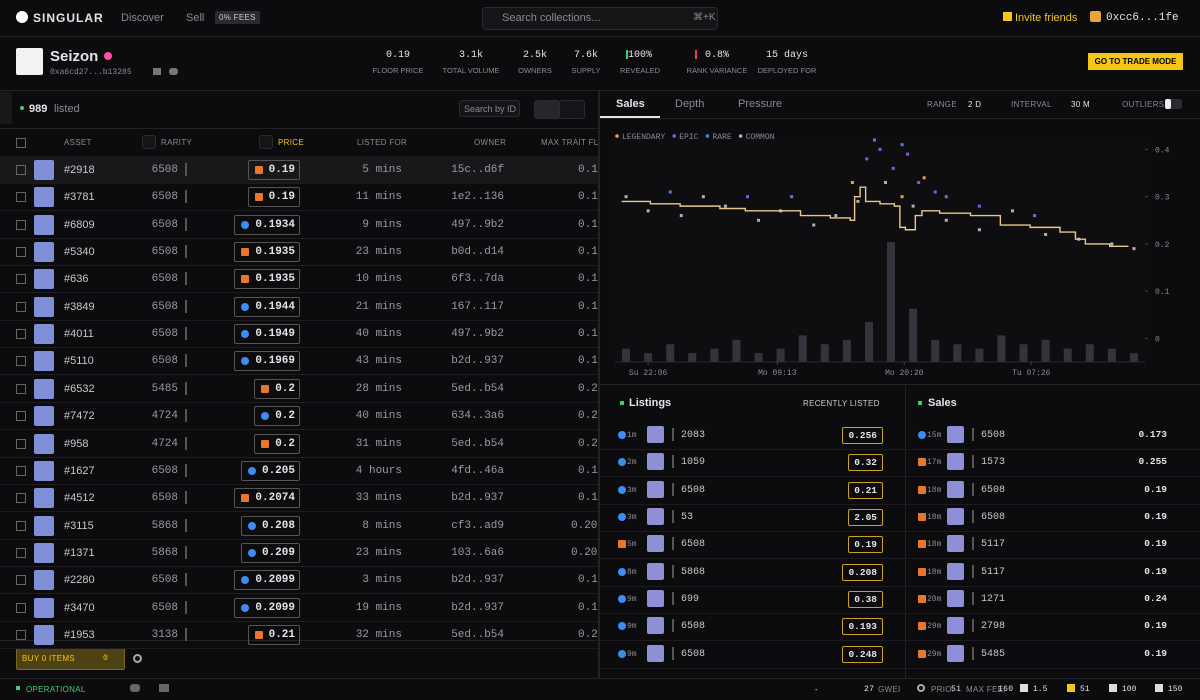  Describe the element at coordinates (79, 170) in the screenshot. I see `asset-id: #2918` at that location.